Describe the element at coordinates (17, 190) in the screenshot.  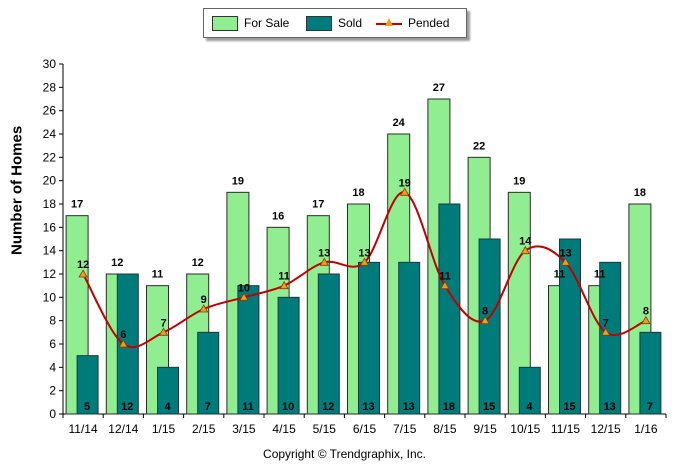
I see `y-axis-label: Number of Homes` at that location.